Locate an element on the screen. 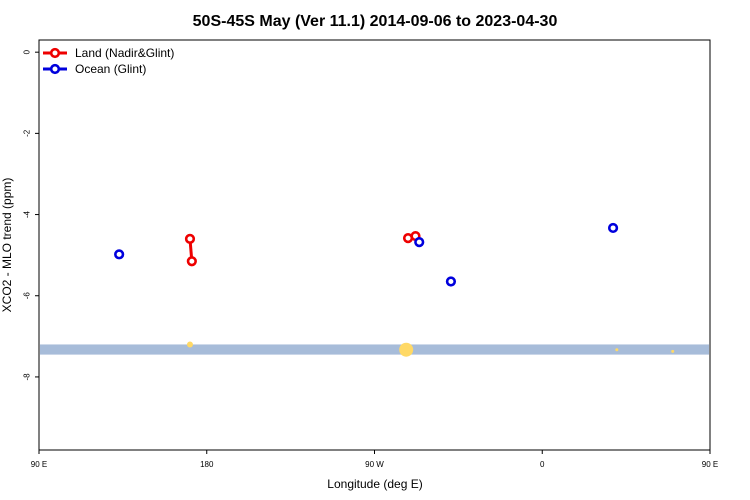 Image resolution: width=750 pixels, height=500 pixels. legend-entry-land: Land (Nadir&Glint) is located at coordinates (108, 53).